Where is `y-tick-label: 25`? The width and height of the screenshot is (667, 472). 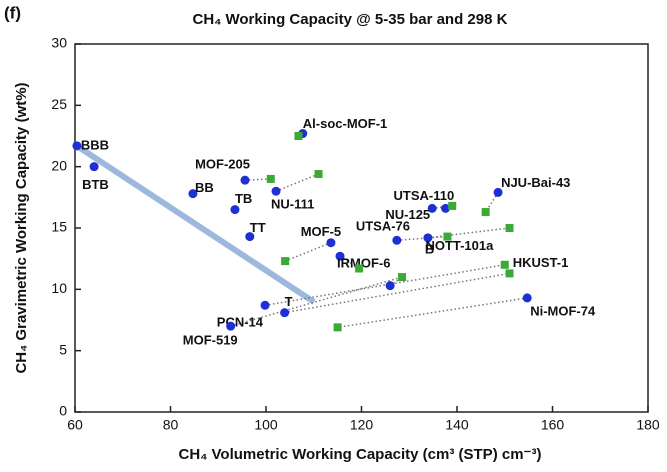
y-tick-label: 25 is located at coordinates (59, 104).